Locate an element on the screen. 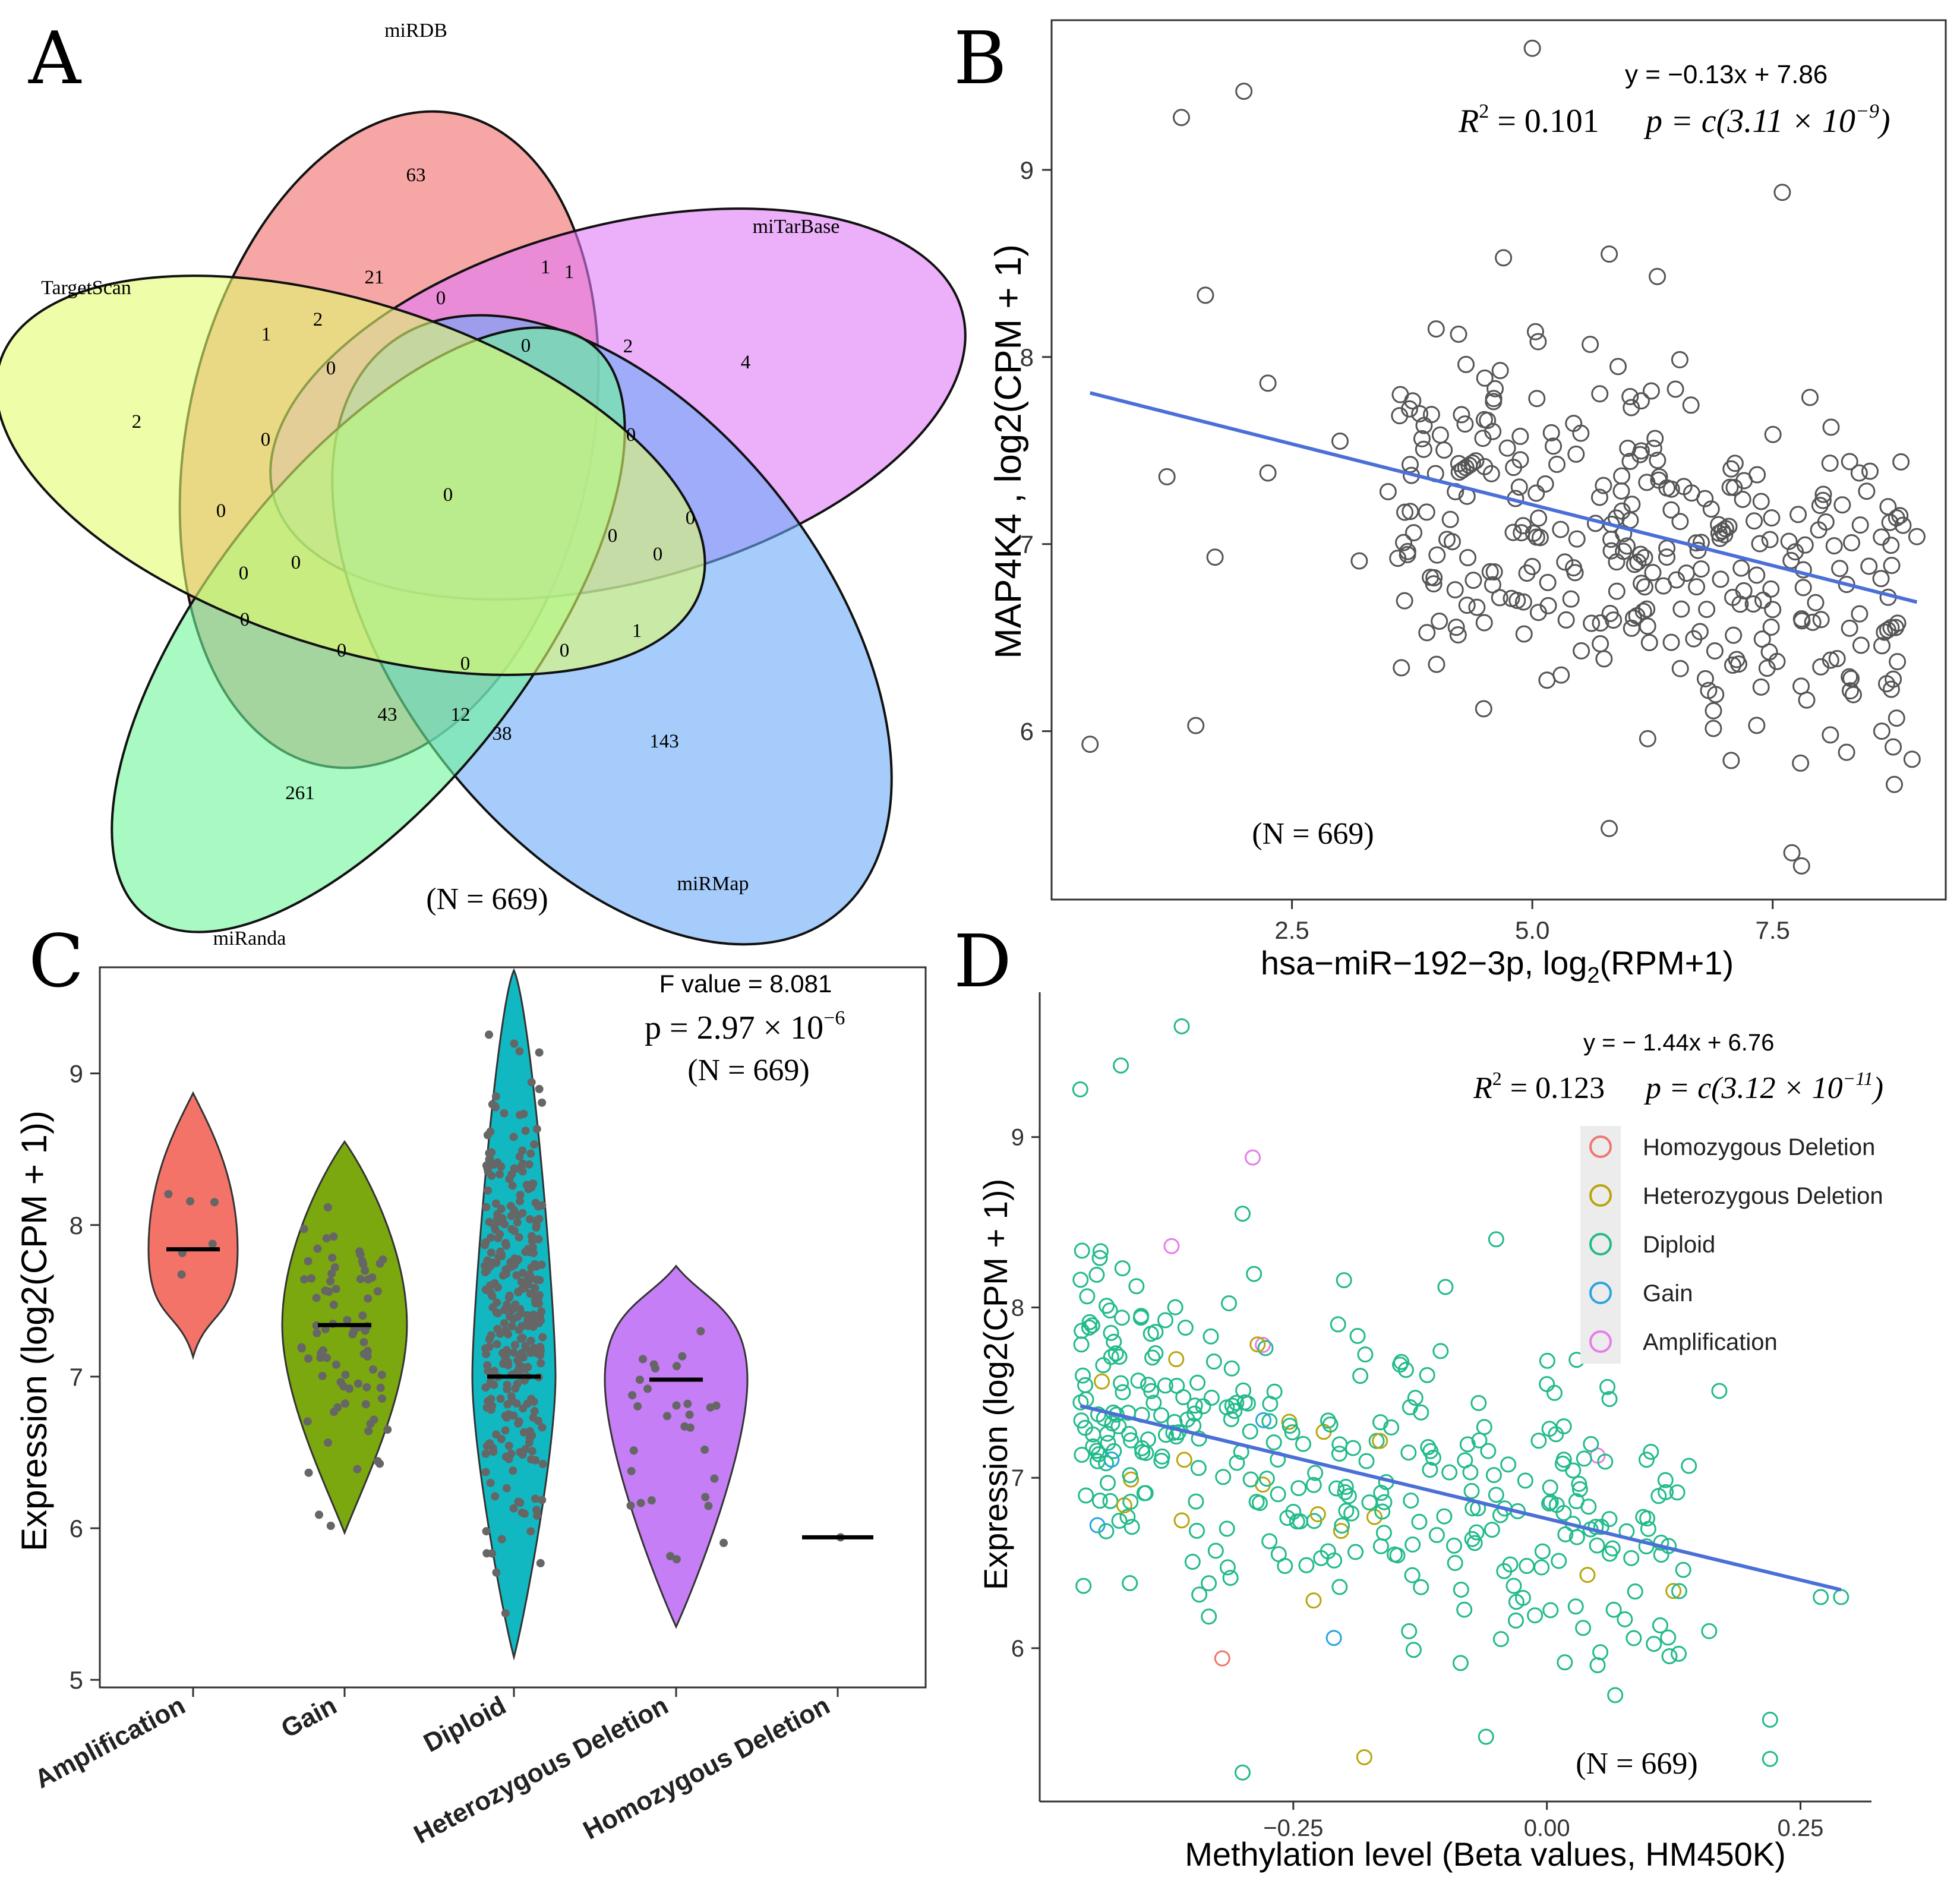  venn-region-count: 2 is located at coordinates (628, 346).